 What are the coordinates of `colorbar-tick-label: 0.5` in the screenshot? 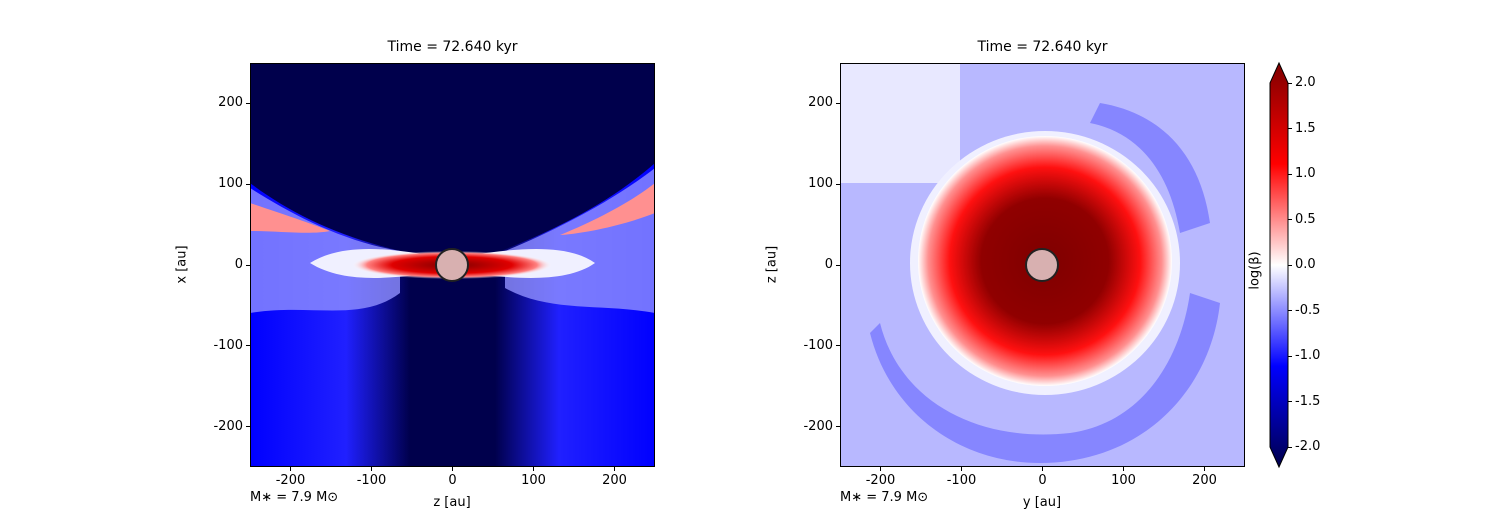 It's located at (1305, 219).